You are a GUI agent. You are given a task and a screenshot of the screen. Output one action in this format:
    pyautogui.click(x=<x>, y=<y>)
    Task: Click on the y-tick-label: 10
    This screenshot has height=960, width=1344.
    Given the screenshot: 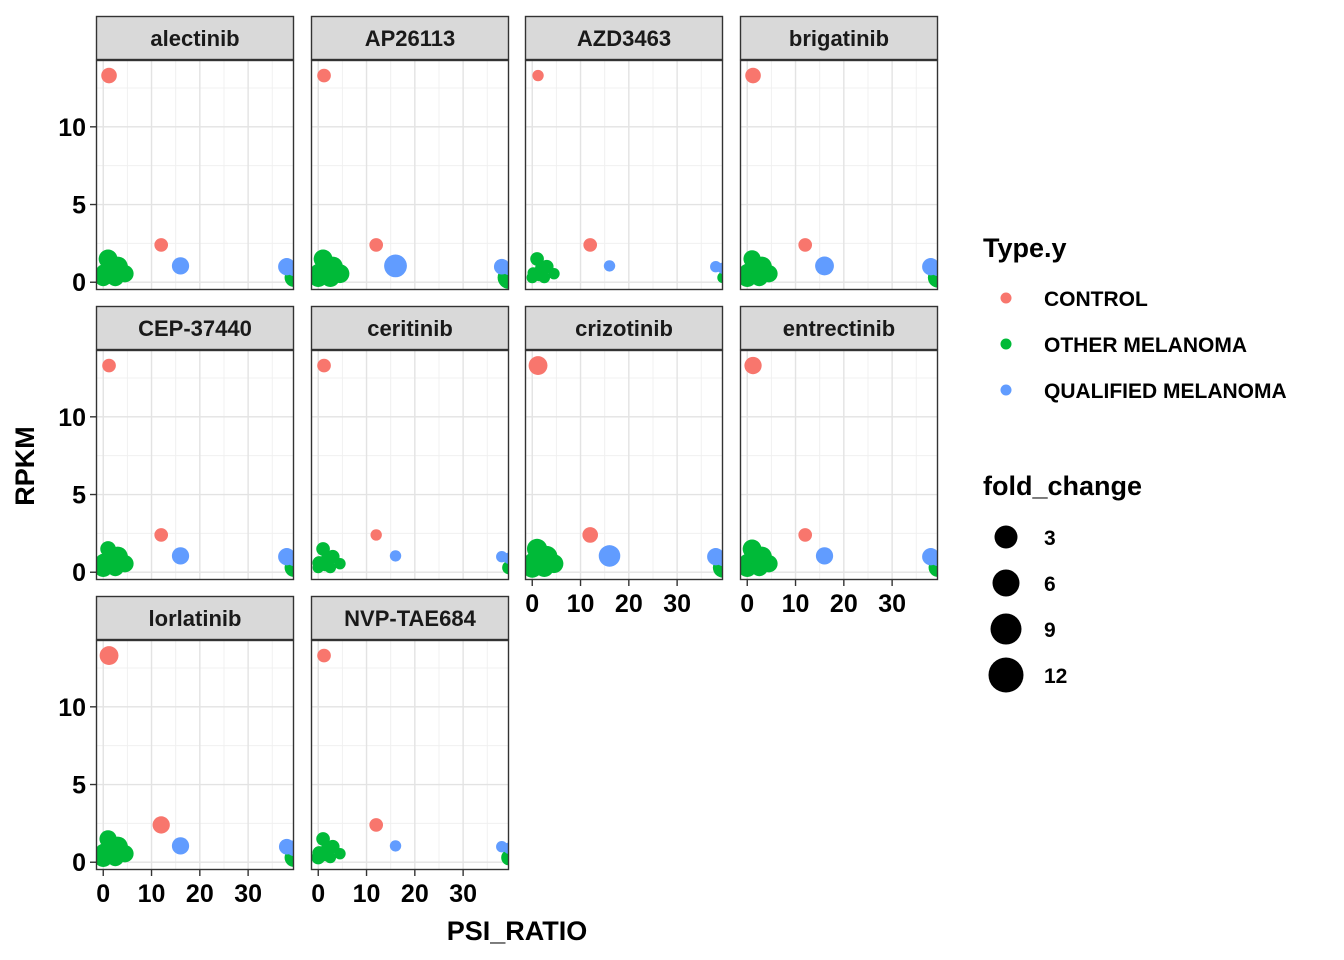 What is the action you would take?
    pyautogui.click(x=72, y=708)
    